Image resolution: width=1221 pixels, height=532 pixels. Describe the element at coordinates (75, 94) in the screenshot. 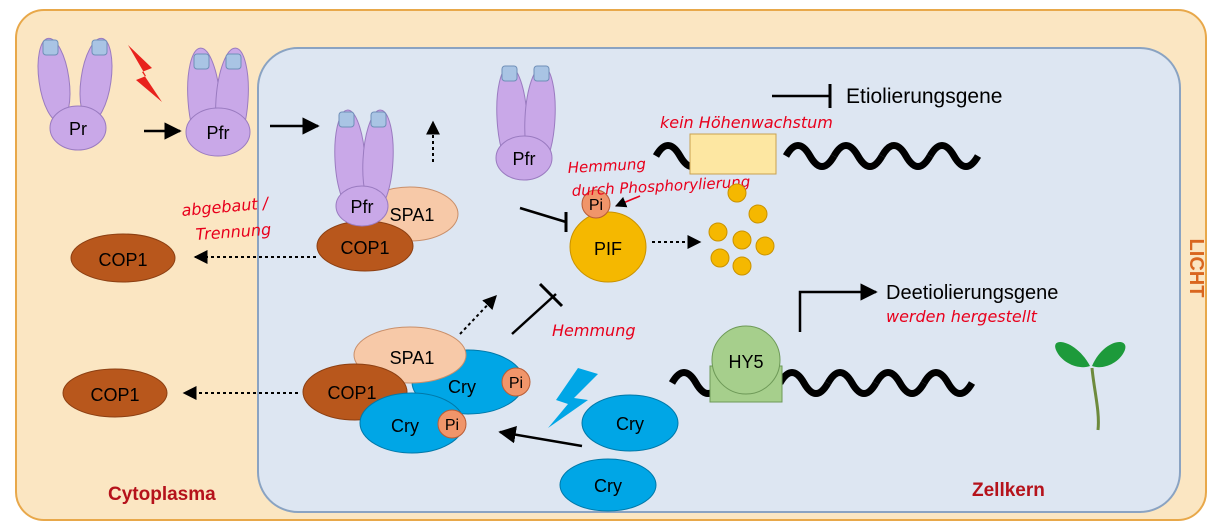

I see `phytochrome-pr: Pr` at that location.